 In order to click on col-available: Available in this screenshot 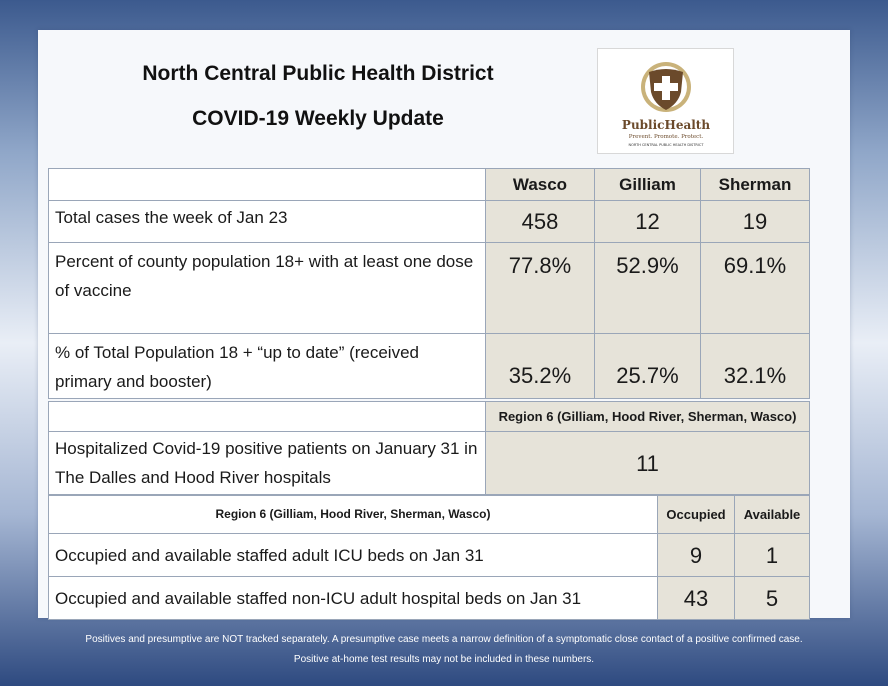, I will do `click(772, 514)`.